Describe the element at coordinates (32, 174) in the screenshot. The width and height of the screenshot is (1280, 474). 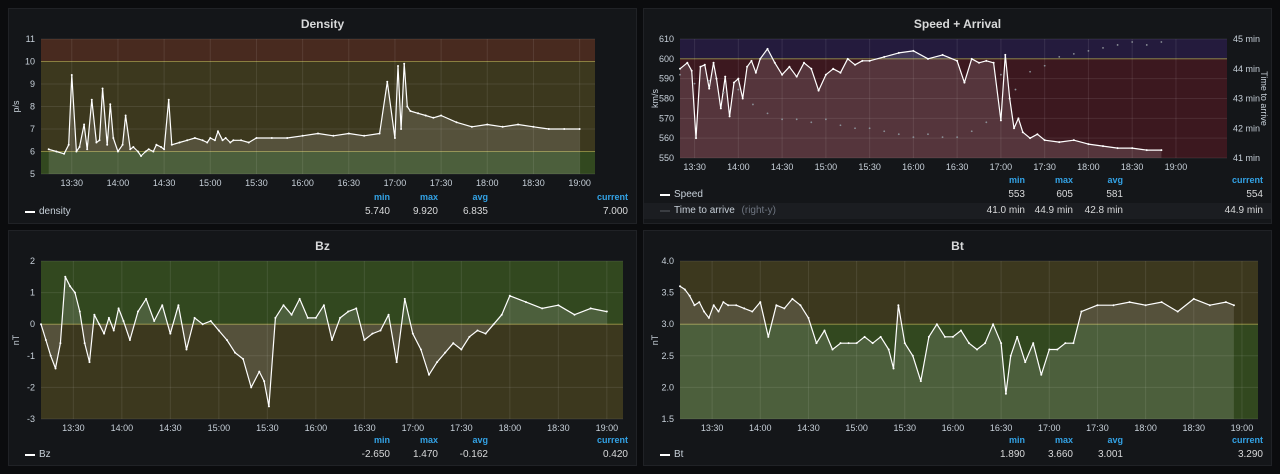
I see `y-tick-label: 5` at that location.